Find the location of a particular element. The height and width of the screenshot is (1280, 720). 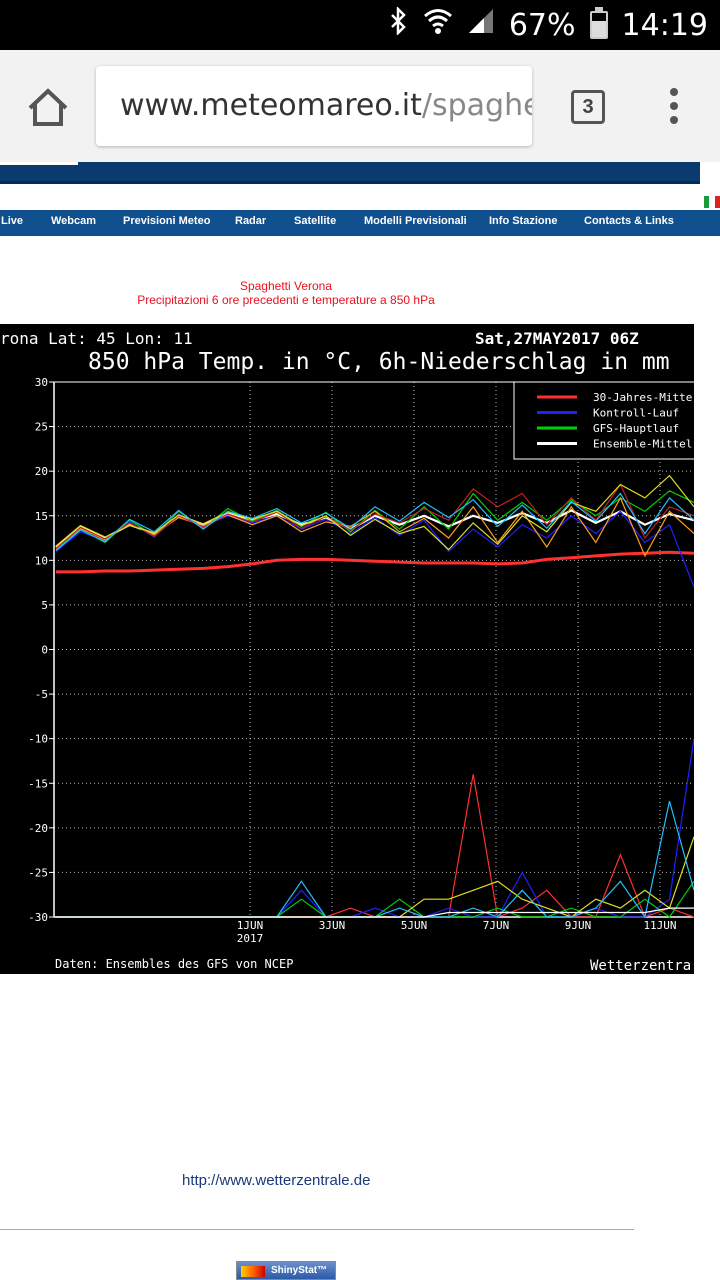

url-host: www.meteomareo.it is located at coordinates (271, 105).